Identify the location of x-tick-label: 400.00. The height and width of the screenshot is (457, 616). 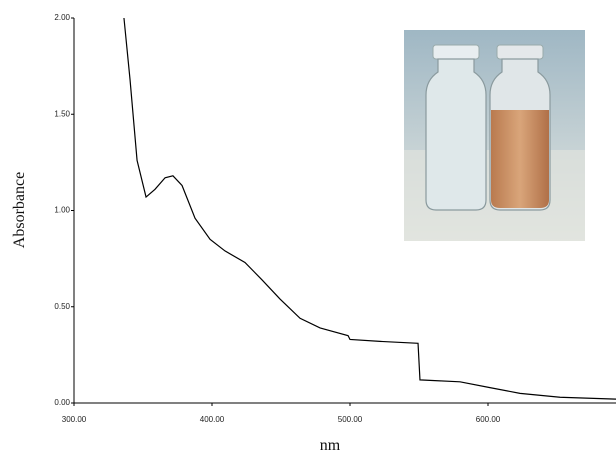
(212, 419).